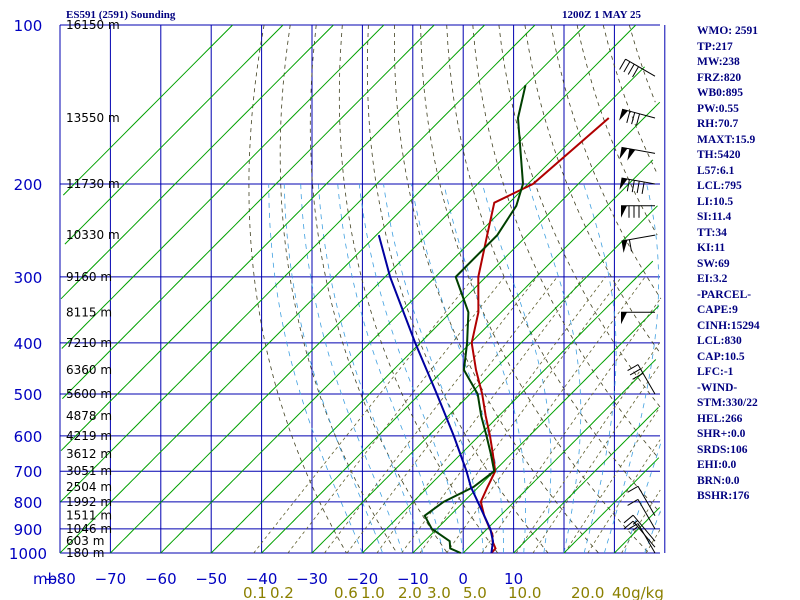 The image size is (800, 600). Describe the element at coordinates (718, 62) in the screenshot. I see `stat-item: MW:238` at that location.